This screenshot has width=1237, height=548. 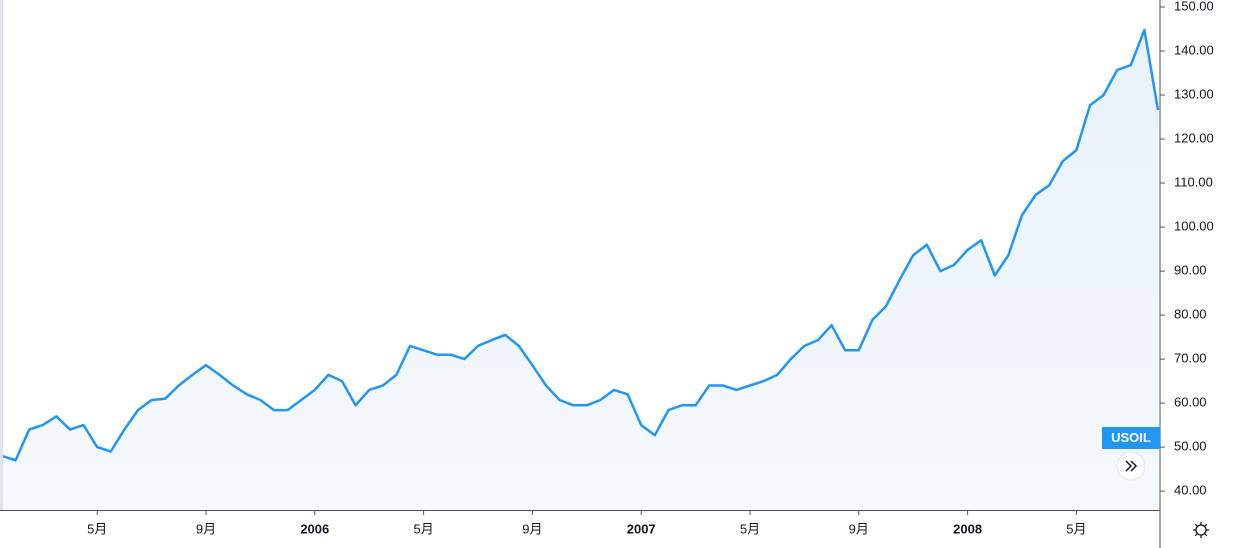 I want to click on y-tick-label: 80.00, so click(x=1190, y=314).